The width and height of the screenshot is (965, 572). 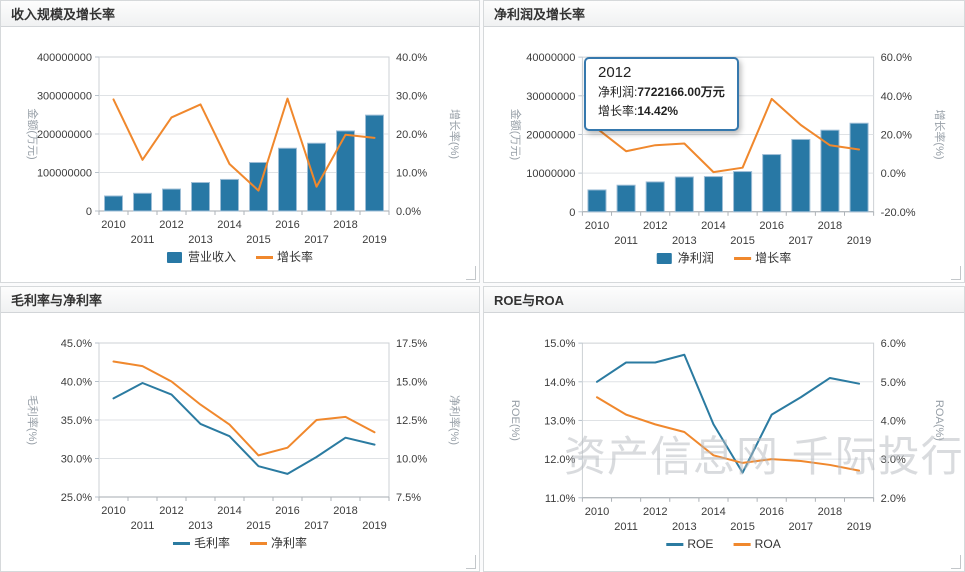 What do you see at coordinates (940, 134) in the screenshot?
I see `right-axis-title: 增长率(%)` at bounding box center [940, 134].